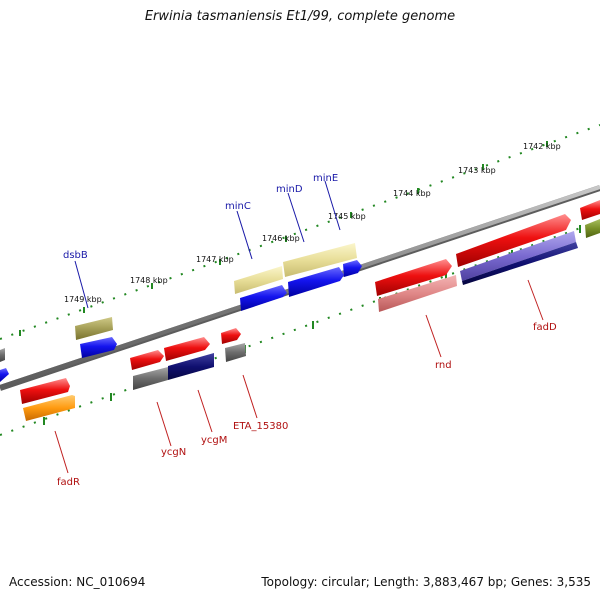 The height and width of the screenshot is (600, 600). What do you see at coordinates (147, 360) in the screenshot?
I see `gene-ycgN-red` at bounding box center [147, 360].